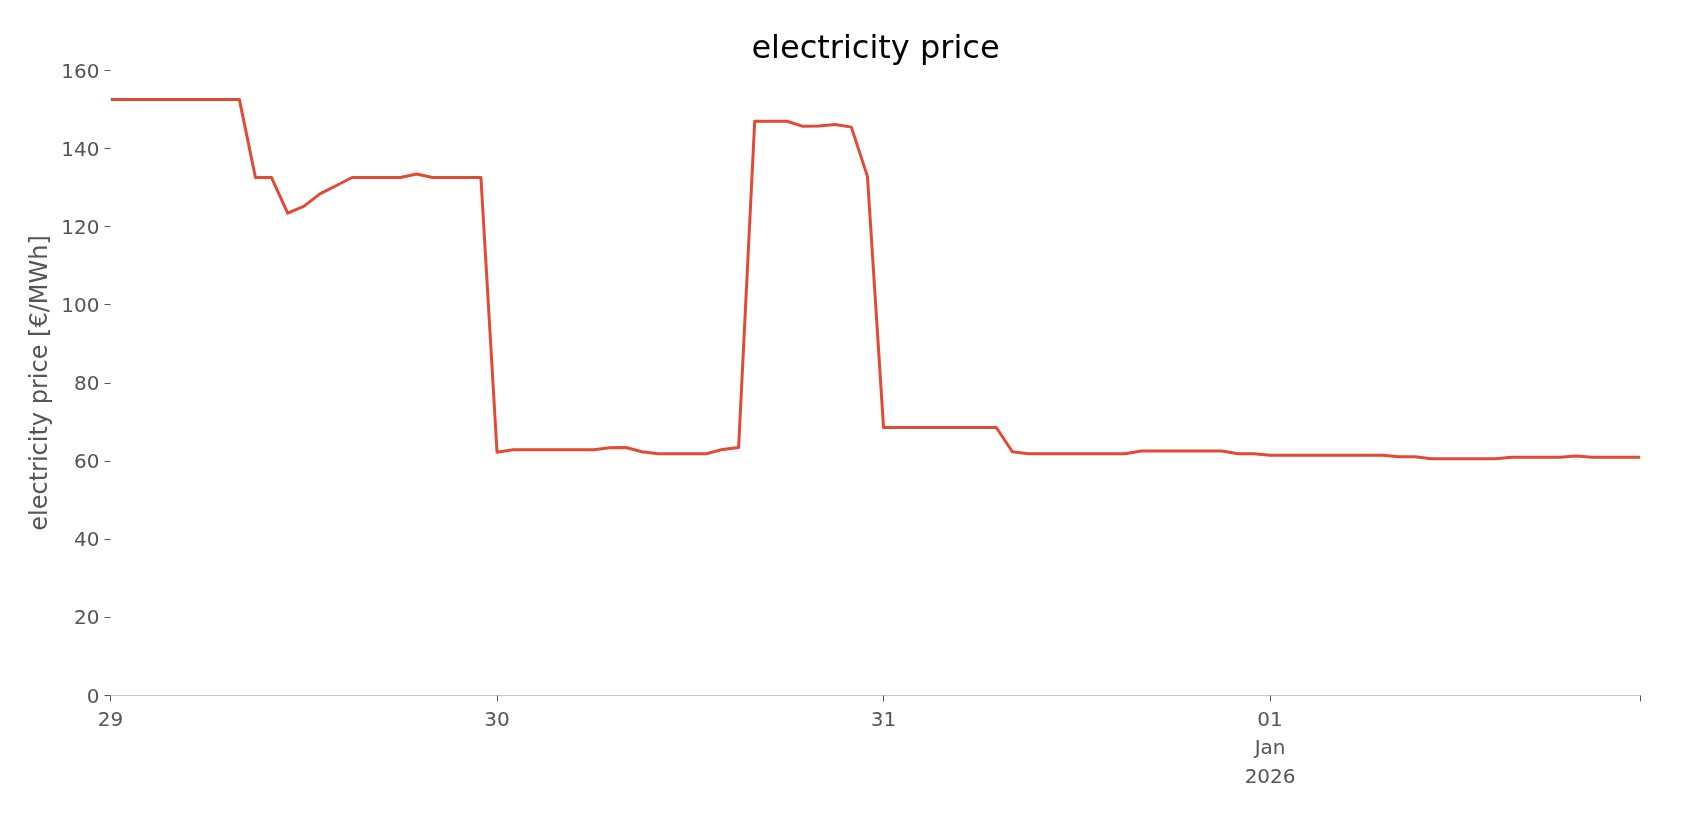 The height and width of the screenshot is (815, 1706). I want to click on y-tick-label: 140, so click(80, 148).